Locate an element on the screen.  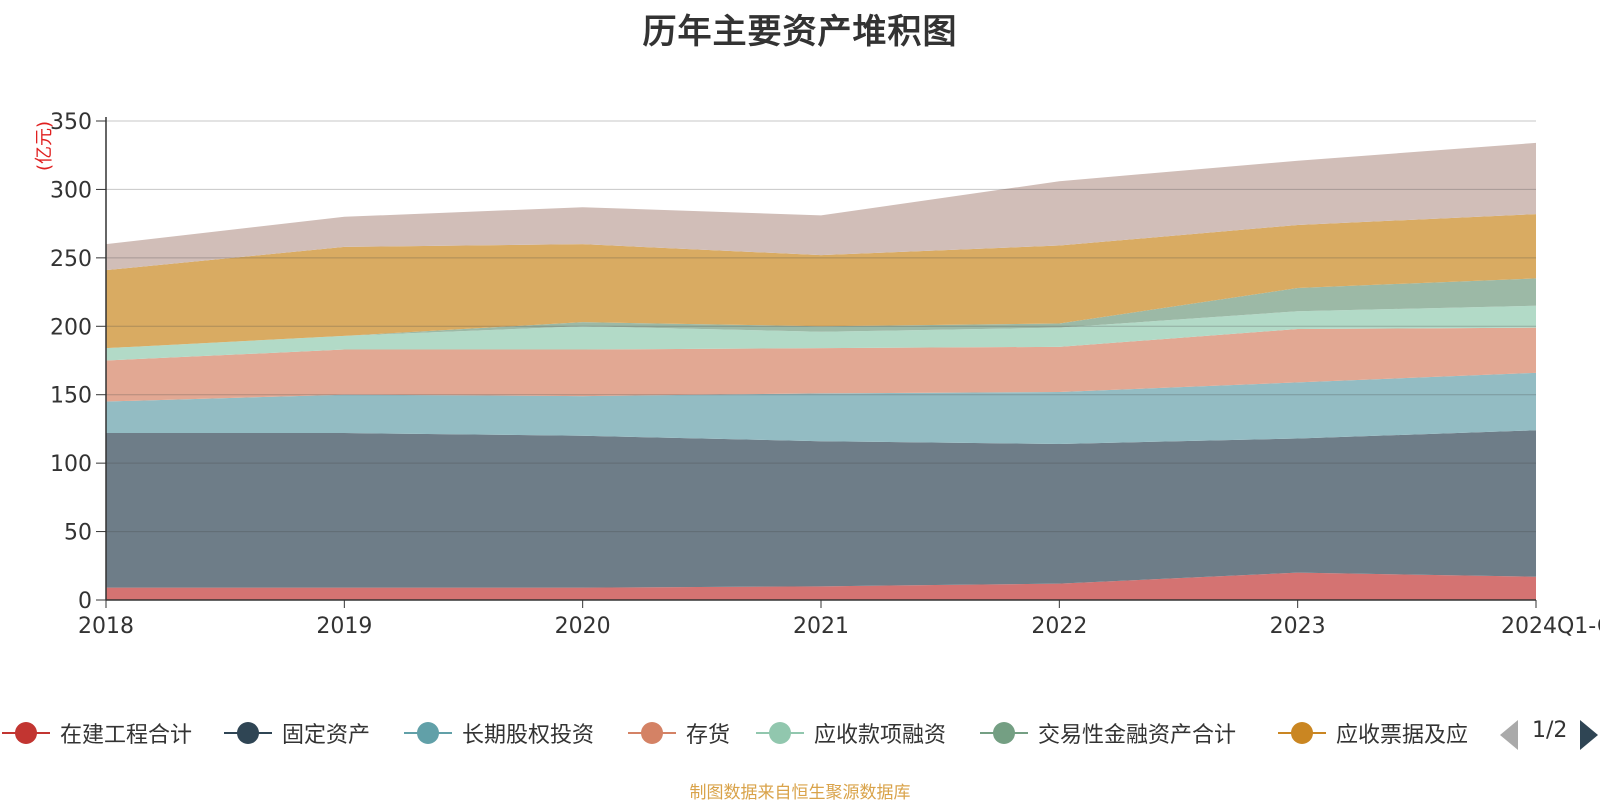
y-tick-label: 100 is located at coordinates (71, 464).